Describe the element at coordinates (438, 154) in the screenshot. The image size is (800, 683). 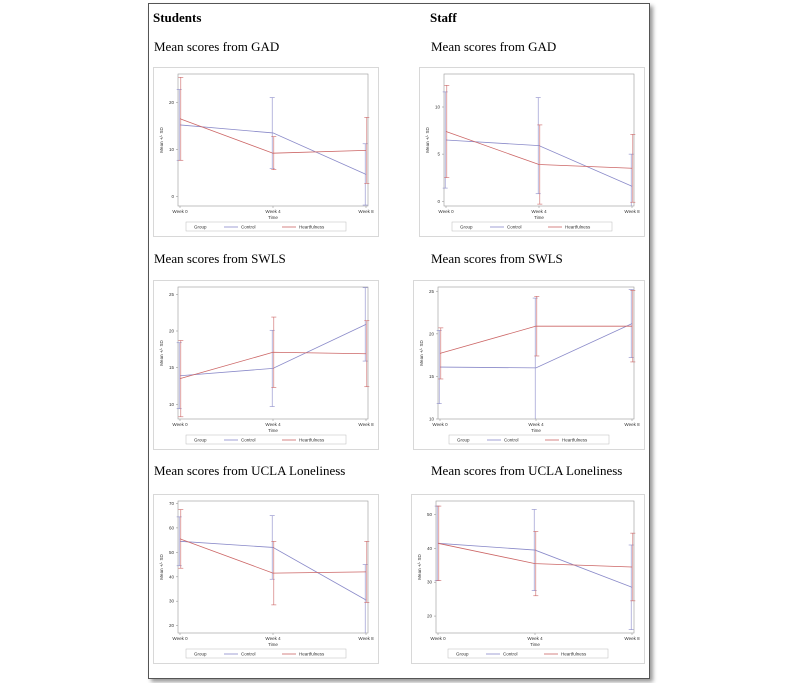
I see `y-tick-label: 5` at that location.